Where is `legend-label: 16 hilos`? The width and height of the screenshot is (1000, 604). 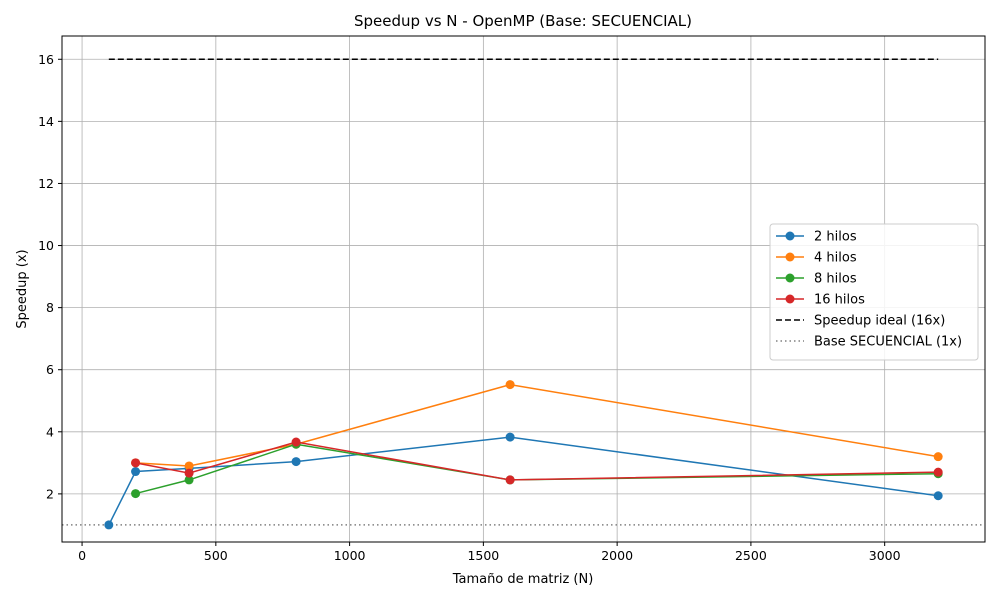 legend-label: 16 hilos is located at coordinates (839, 300).